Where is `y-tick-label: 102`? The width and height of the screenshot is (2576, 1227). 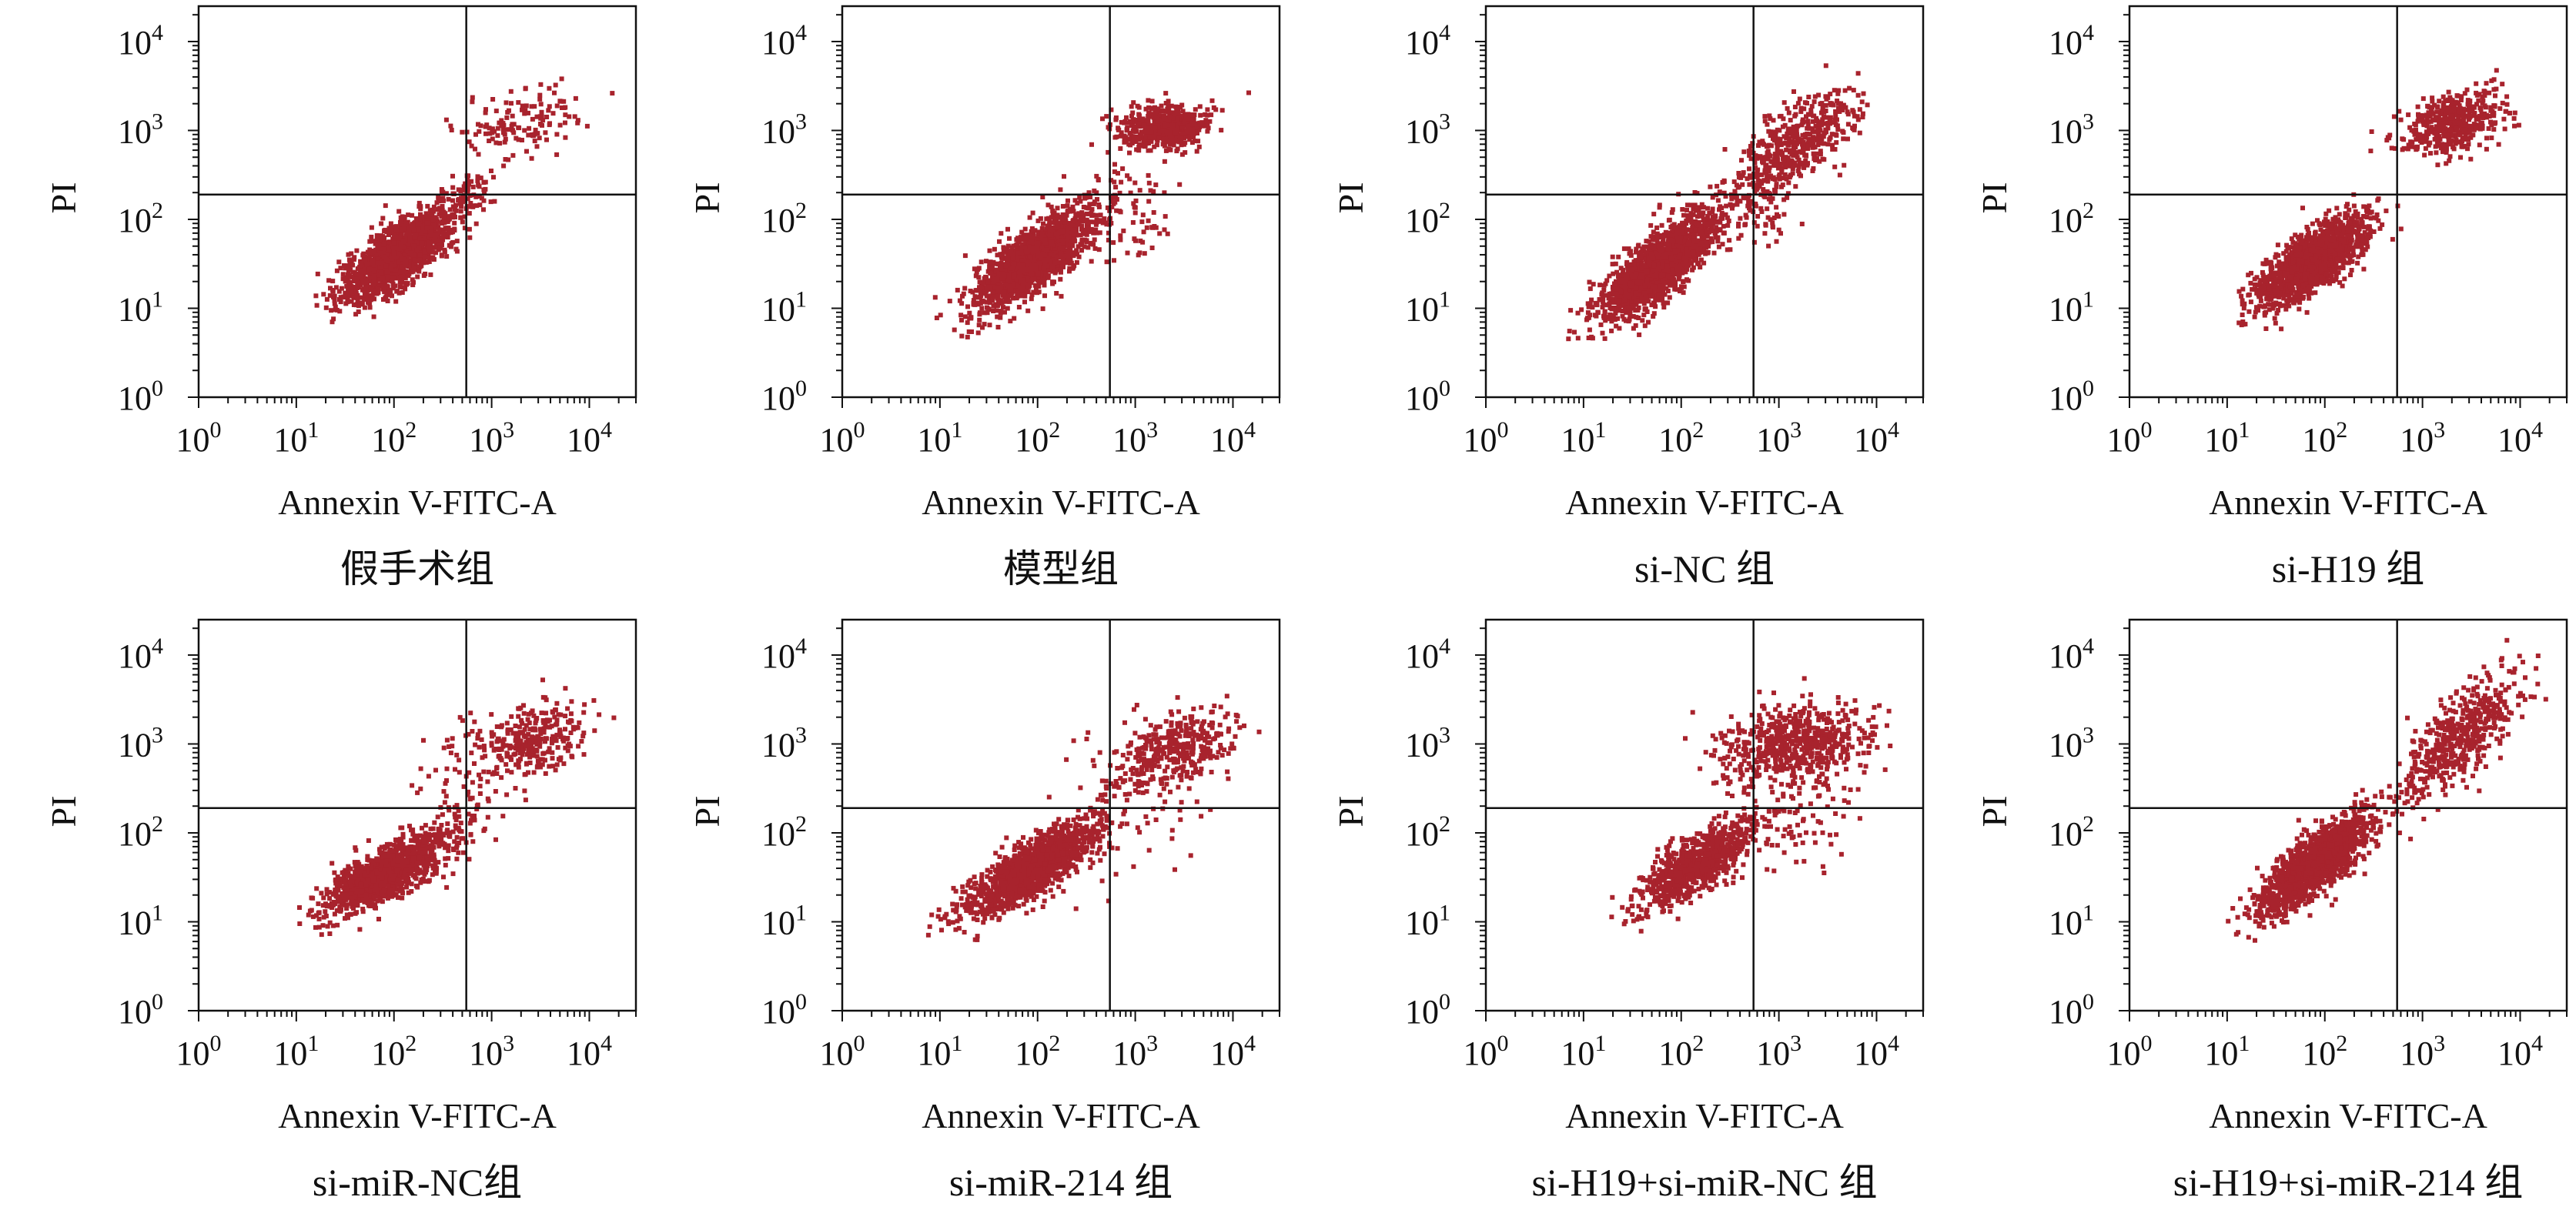 y-tick-label: 102 is located at coordinates (140, 219).